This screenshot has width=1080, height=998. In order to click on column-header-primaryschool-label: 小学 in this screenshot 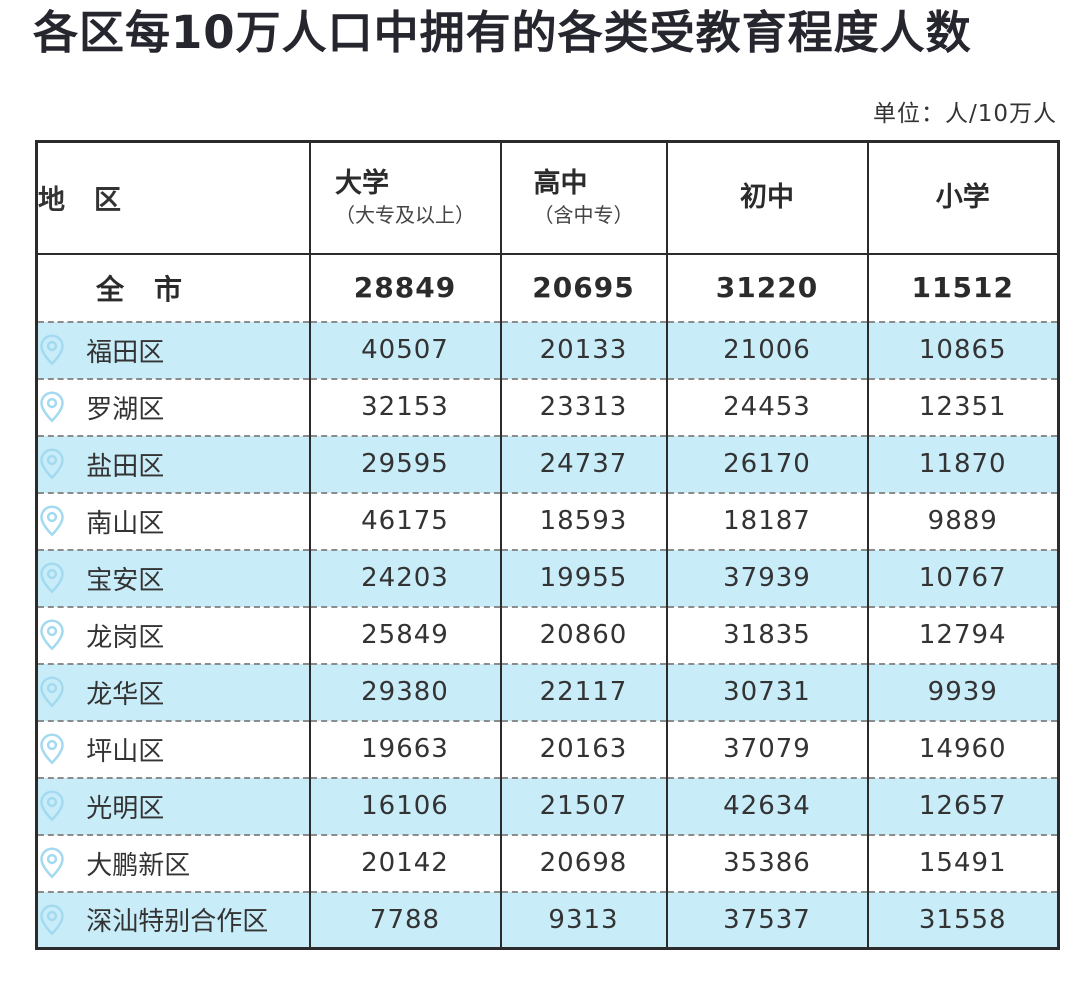, I will do `click(962, 197)`.